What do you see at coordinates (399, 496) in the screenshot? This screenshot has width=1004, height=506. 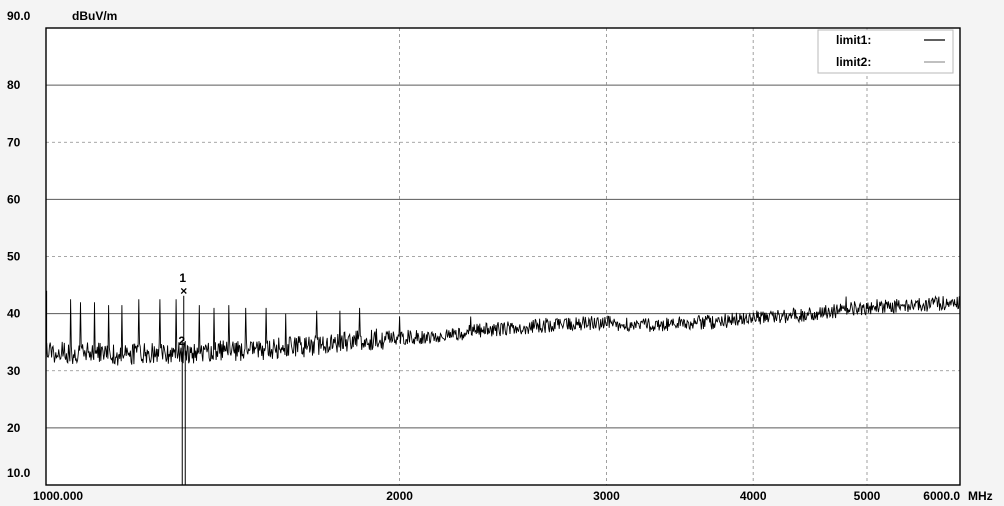 I see `x-tick-label: 2000` at bounding box center [399, 496].